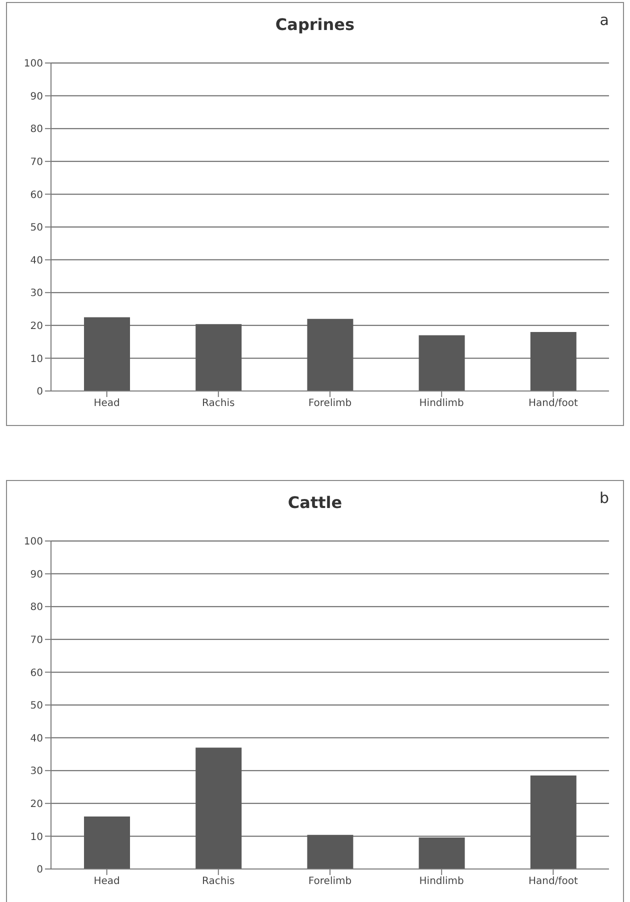 The height and width of the screenshot is (902, 630). I want to click on text: b, so click(604, 498).